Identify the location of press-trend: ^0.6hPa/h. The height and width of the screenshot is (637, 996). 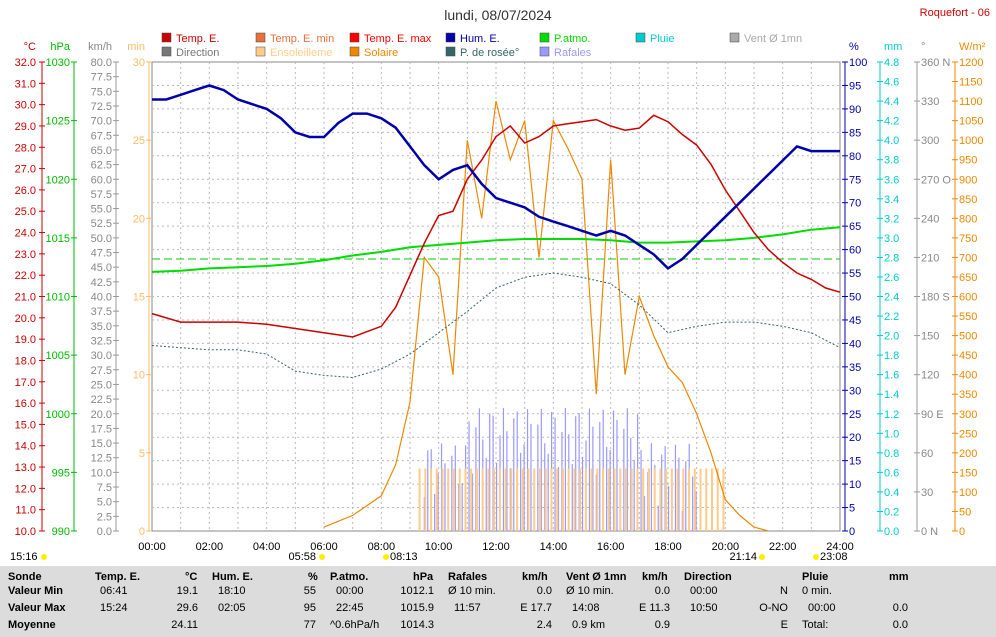
(355, 625).